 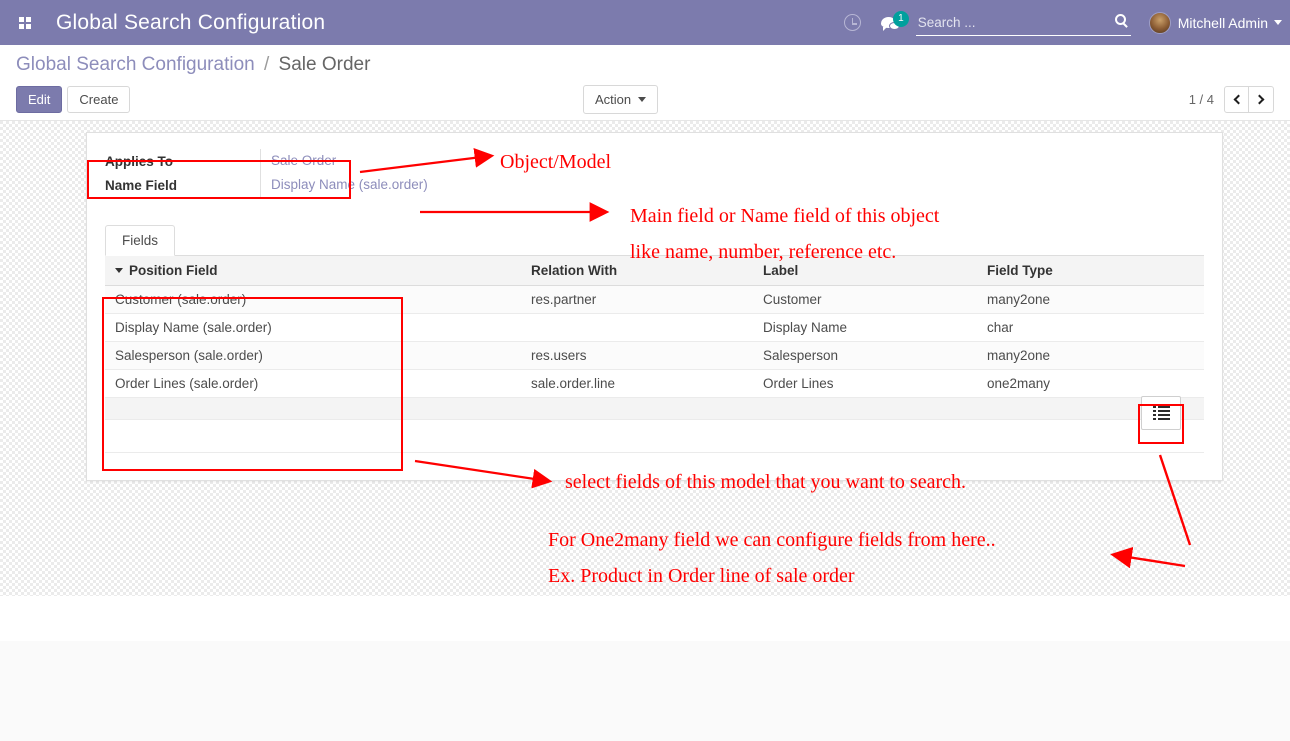 I want to click on applies-to-value: Sale Order, so click(x=732, y=161).